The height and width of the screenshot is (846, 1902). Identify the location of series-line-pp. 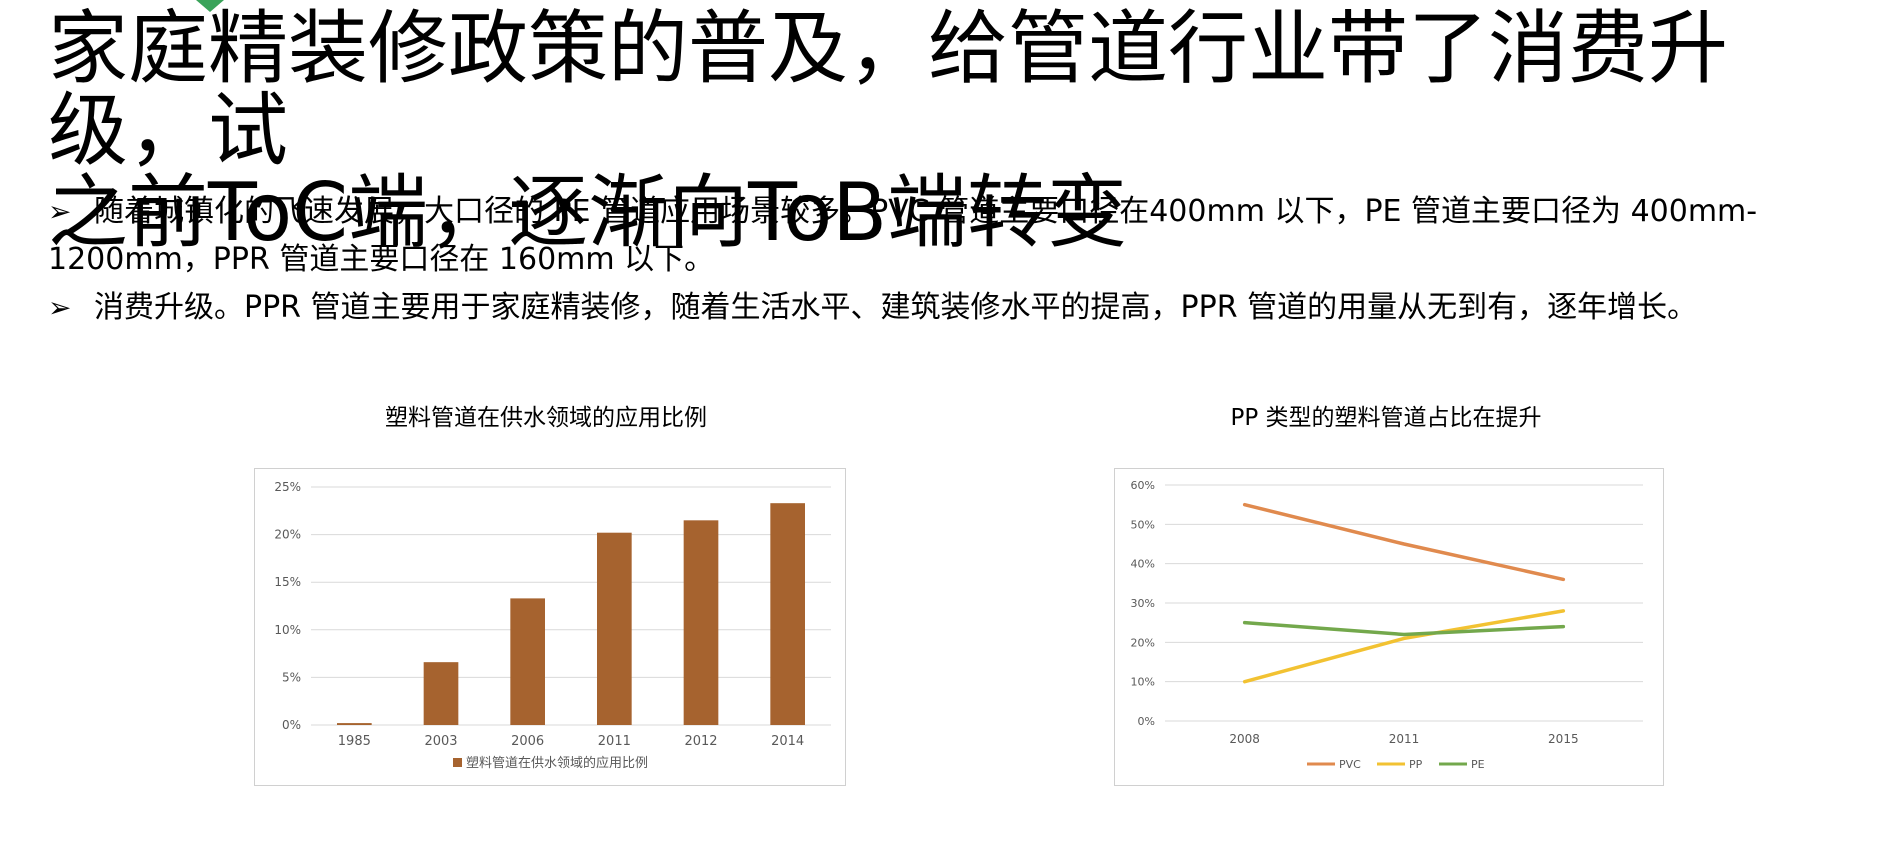
(1404, 646).